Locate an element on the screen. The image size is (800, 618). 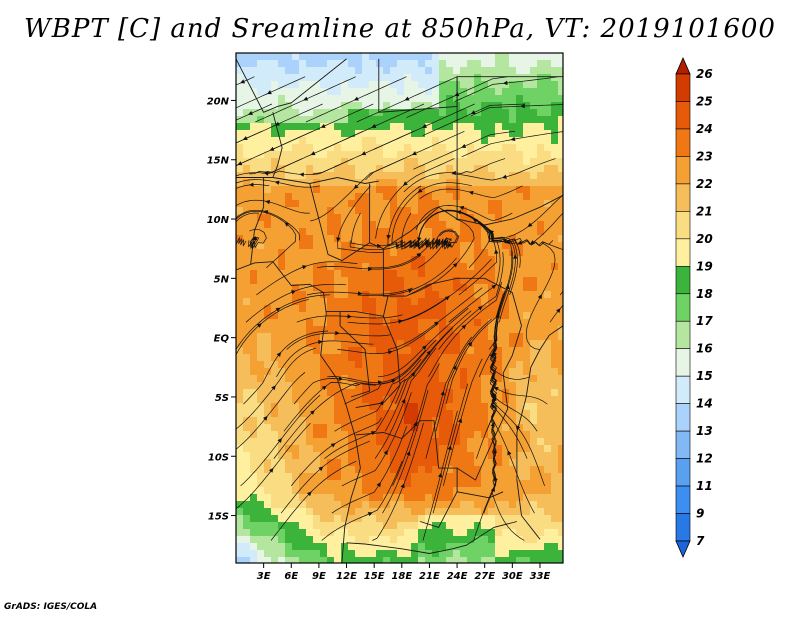
lon-tick-label: 15E is located at coordinates (374, 576).